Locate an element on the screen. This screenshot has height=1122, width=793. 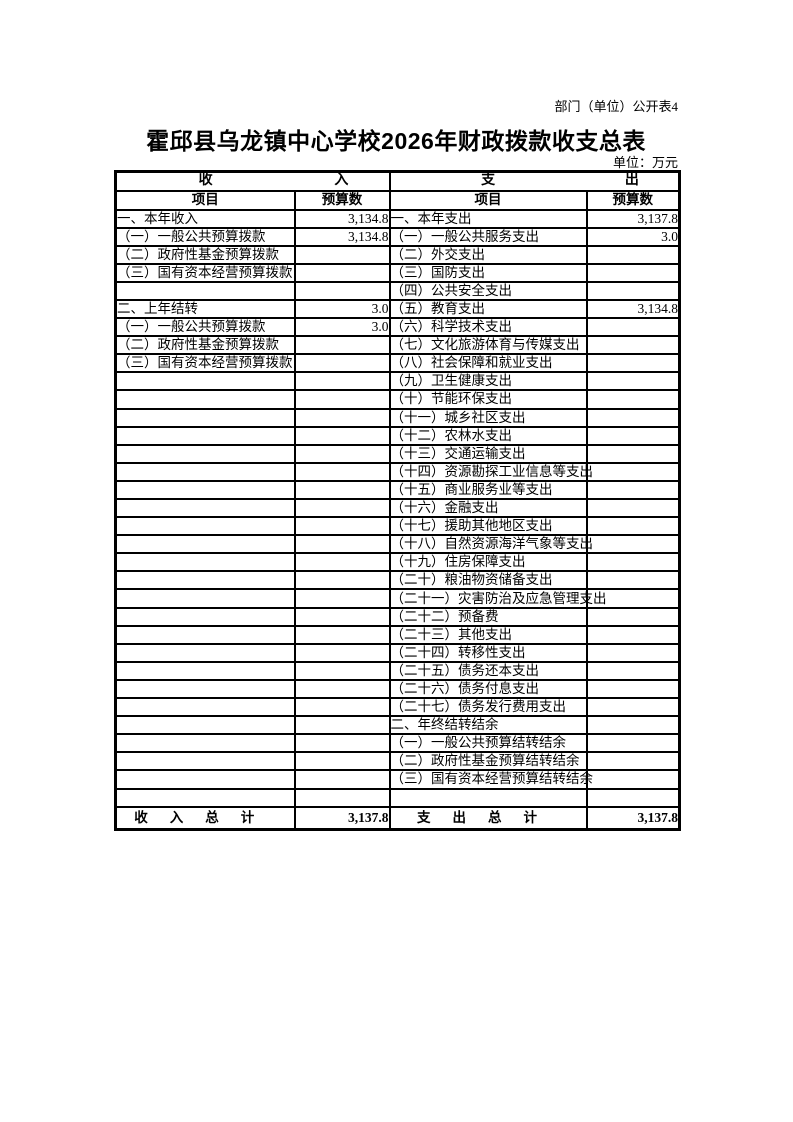
table-row: 二、年终结转结余 is located at coordinates (397, 725).